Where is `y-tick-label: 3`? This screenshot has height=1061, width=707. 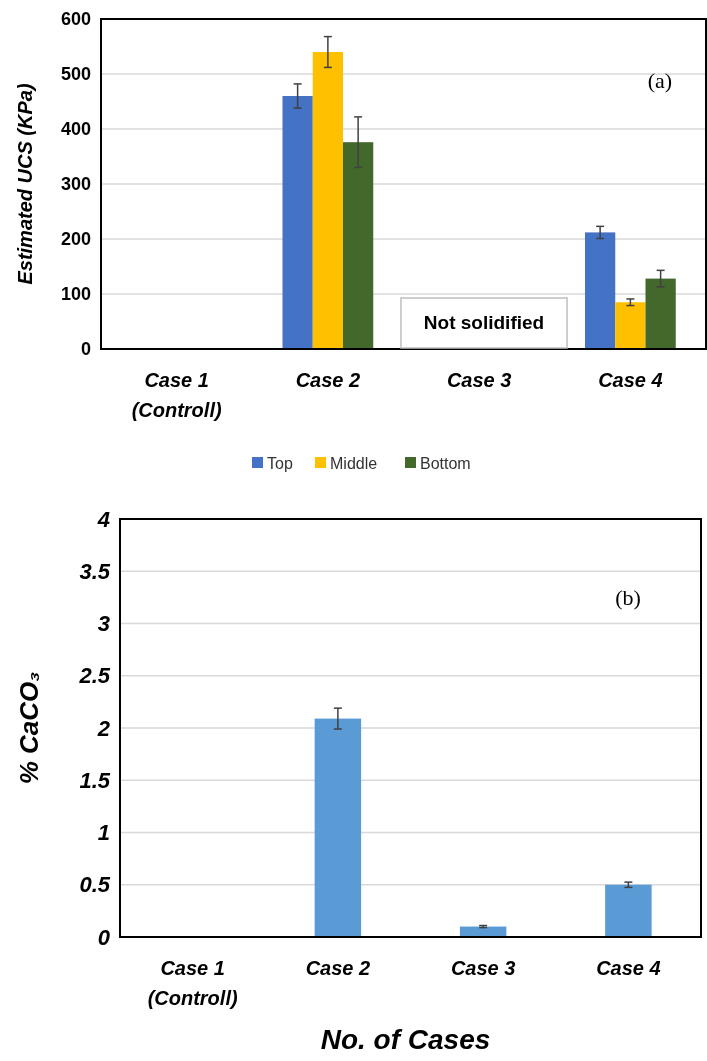 y-tick-label: 3 is located at coordinates (103, 624).